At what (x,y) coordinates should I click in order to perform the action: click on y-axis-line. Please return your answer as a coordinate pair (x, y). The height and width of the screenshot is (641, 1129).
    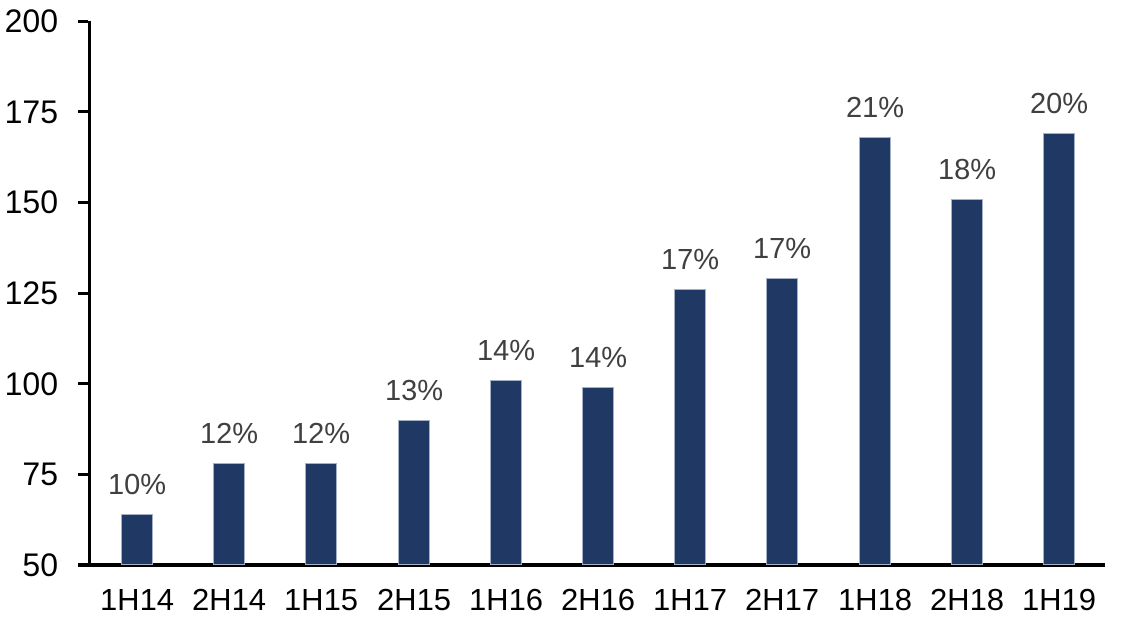
    Looking at the image, I should click on (89, 294).